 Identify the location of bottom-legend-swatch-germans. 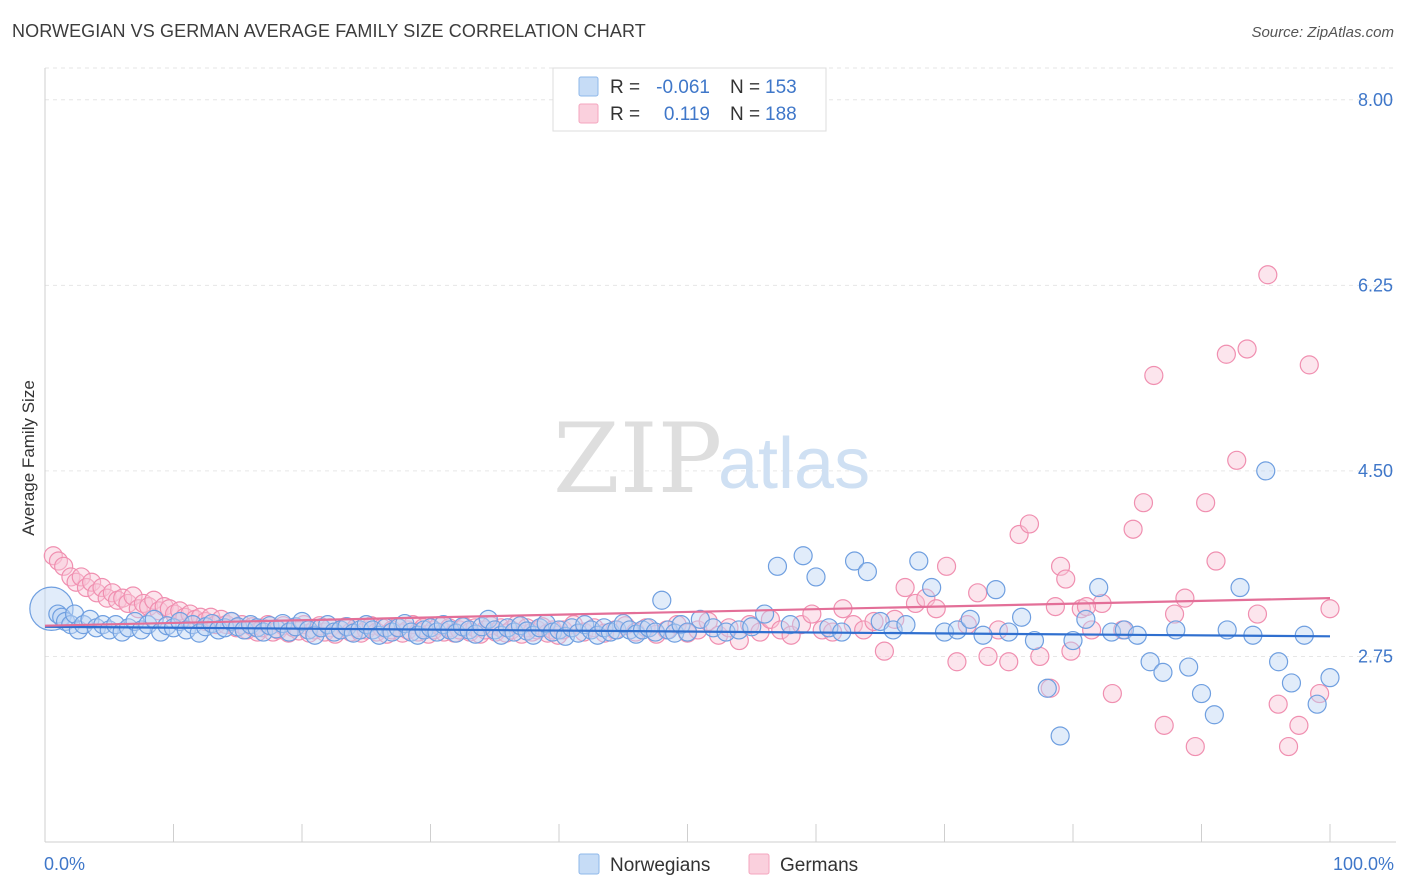
(759, 864).